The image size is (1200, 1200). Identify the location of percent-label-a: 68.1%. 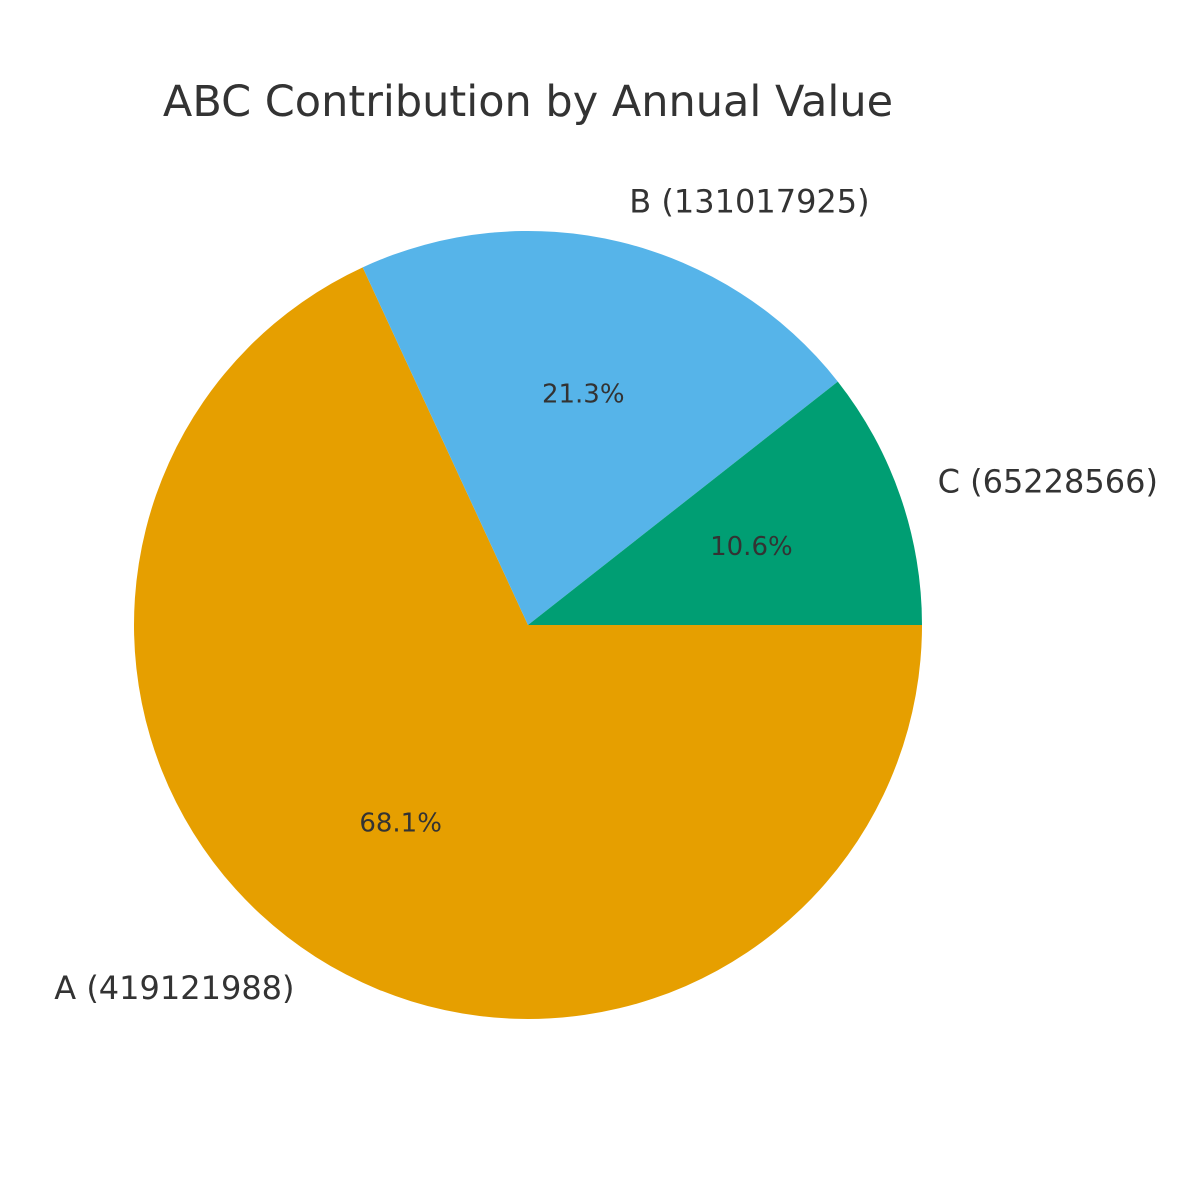
(400, 824).